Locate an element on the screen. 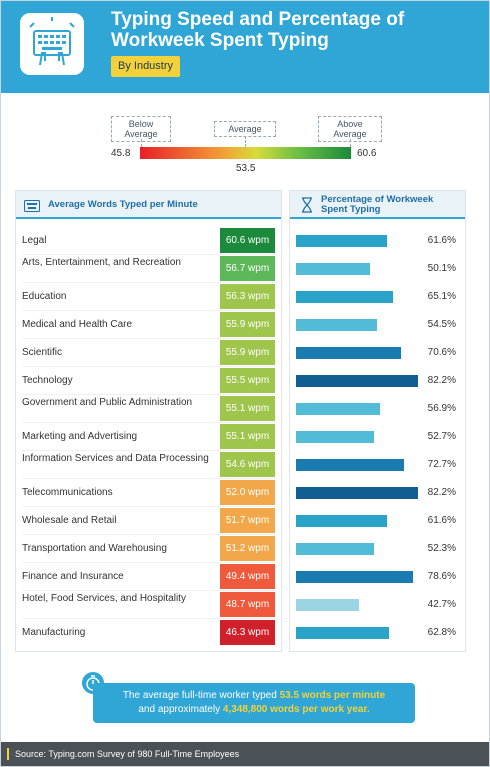 This screenshot has width=490, height=767. legend-tick-below is located at coordinates (141, 143).